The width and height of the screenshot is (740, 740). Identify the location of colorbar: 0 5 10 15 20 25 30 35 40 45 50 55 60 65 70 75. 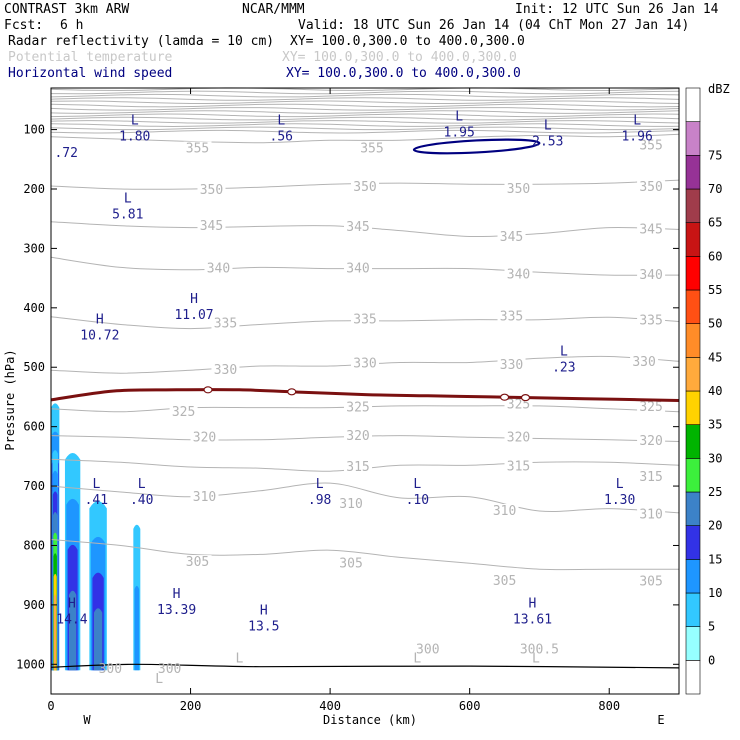
(703, 391).